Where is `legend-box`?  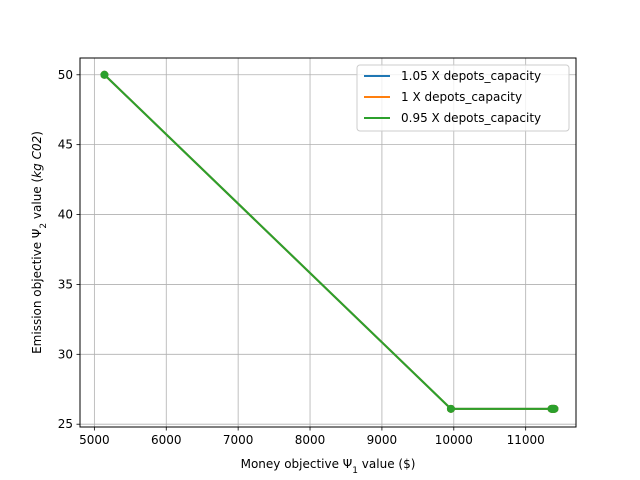 legend-box is located at coordinates (463, 98).